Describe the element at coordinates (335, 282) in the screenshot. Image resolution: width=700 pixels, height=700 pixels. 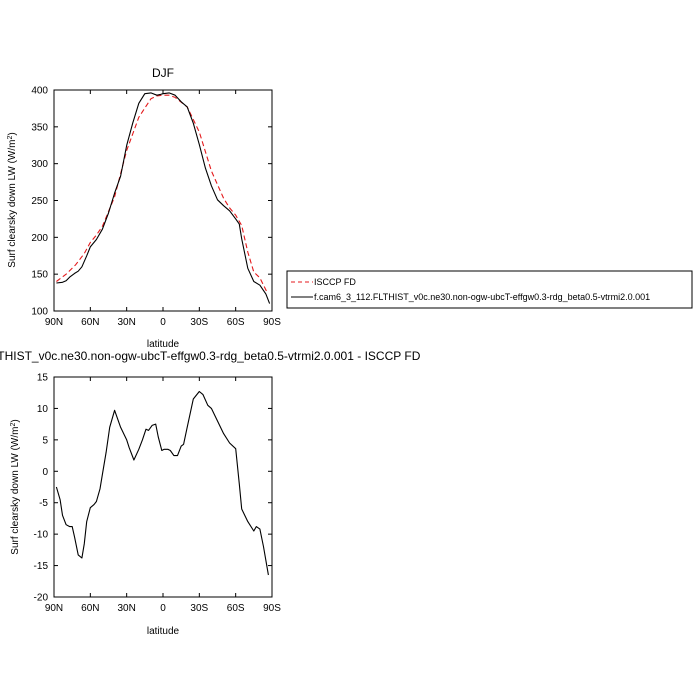
I see `legend-label-isccp-fd: ISCCP FD` at that location.